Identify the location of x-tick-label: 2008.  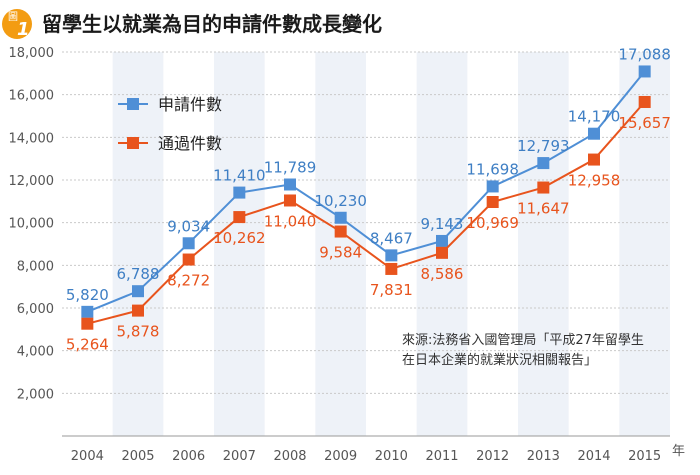
(289, 456).